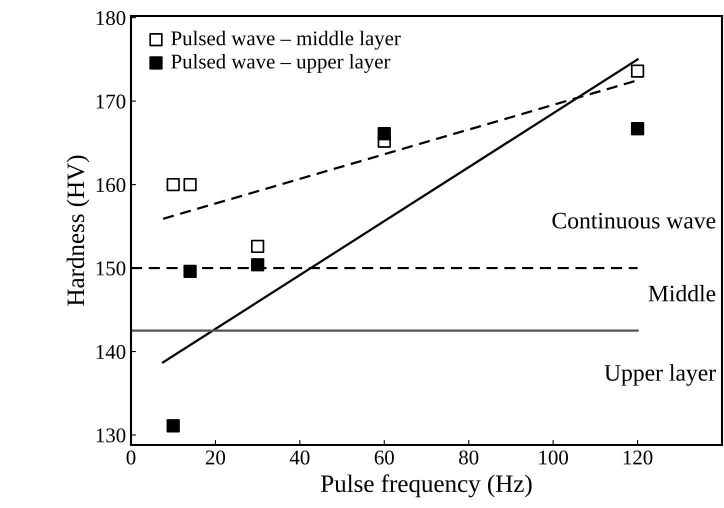 Image resolution: width=724 pixels, height=508 pixels. Describe the element at coordinates (111, 18) in the screenshot. I see `y-tick-label: 180` at that location.